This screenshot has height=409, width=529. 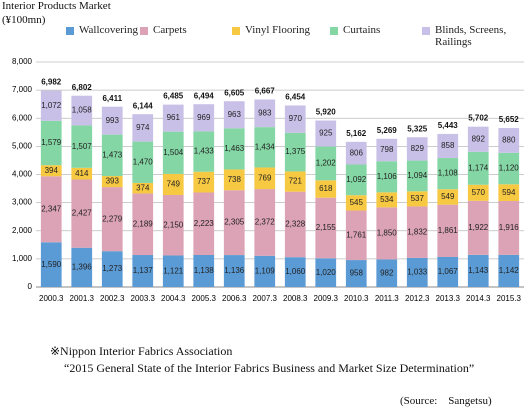 I want to click on value-label: 1,109, so click(x=265, y=271).